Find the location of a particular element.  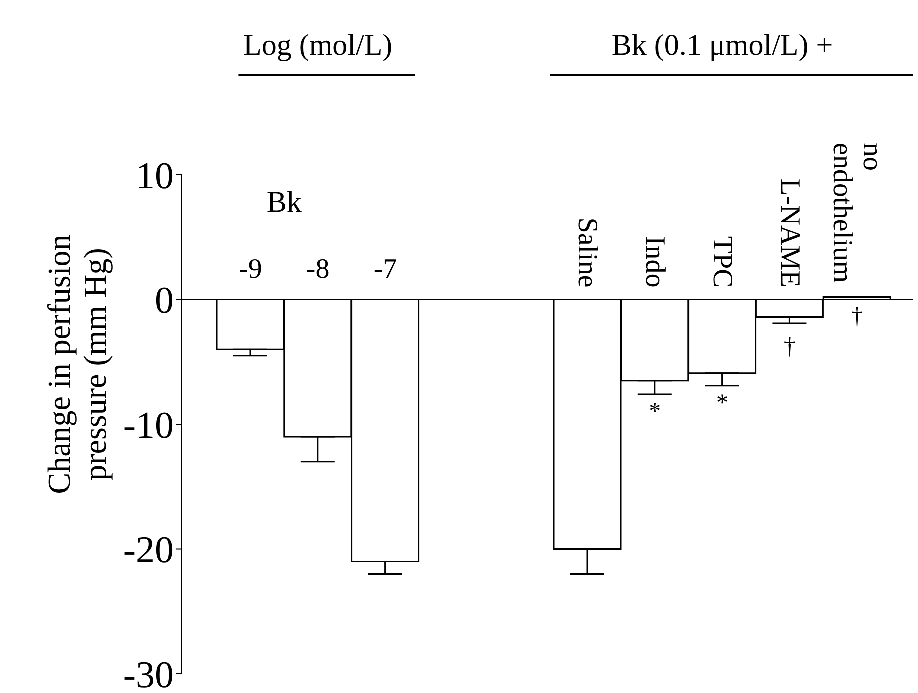

x-tick-label: -8 is located at coordinates (318, 269).